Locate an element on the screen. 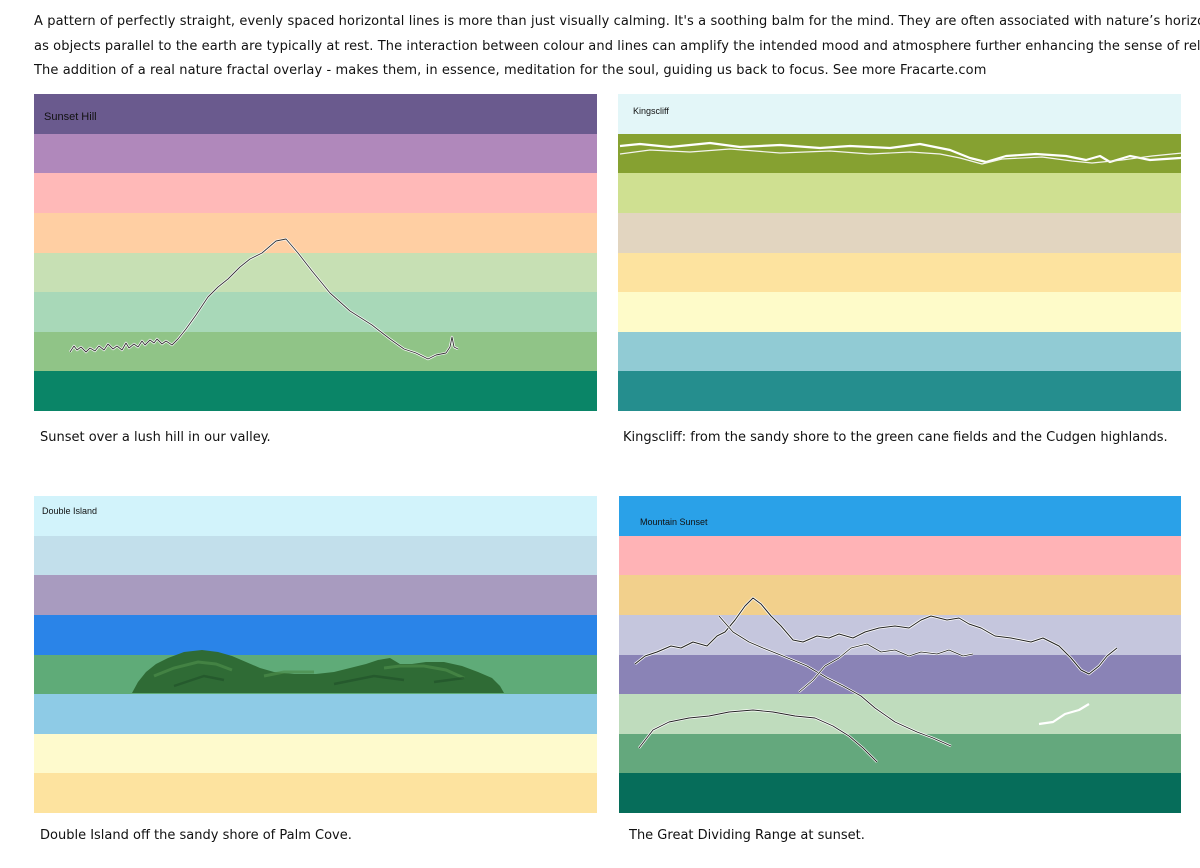 The image size is (1200, 868). double-island-overlay is located at coordinates (318, 671).